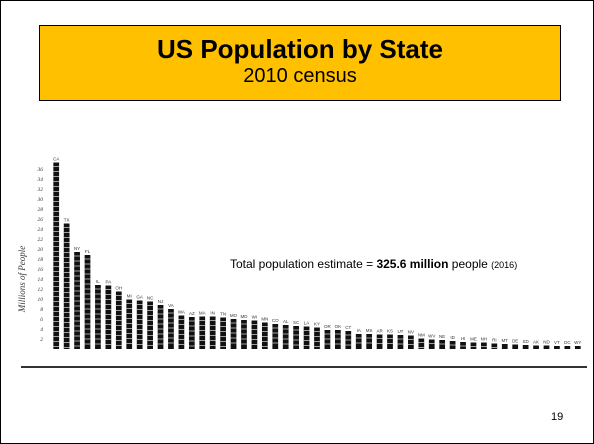 The height and width of the screenshot is (444, 594). I want to click on bar-de, so click(515, 346).